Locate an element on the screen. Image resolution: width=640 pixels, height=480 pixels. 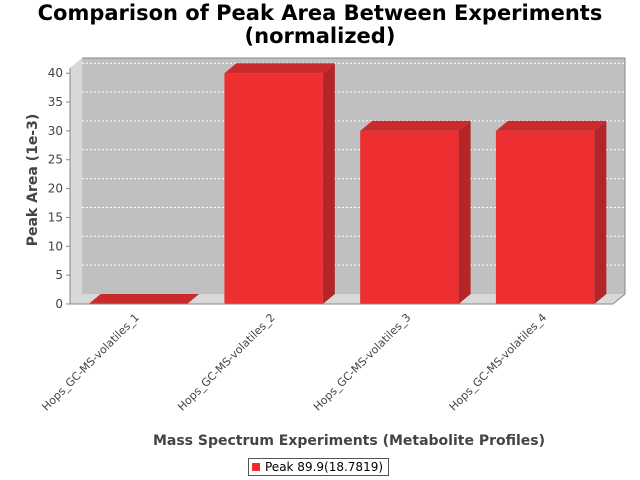
legend-label: Peak 89.9(18.7819) is located at coordinates (324, 467).